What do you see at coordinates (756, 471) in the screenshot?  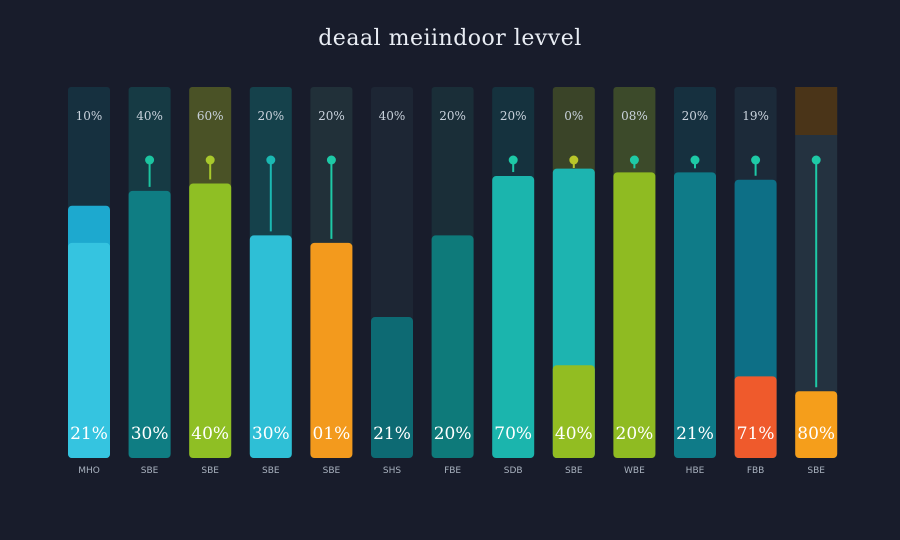 I see `category-label: FBB` at bounding box center [756, 471].